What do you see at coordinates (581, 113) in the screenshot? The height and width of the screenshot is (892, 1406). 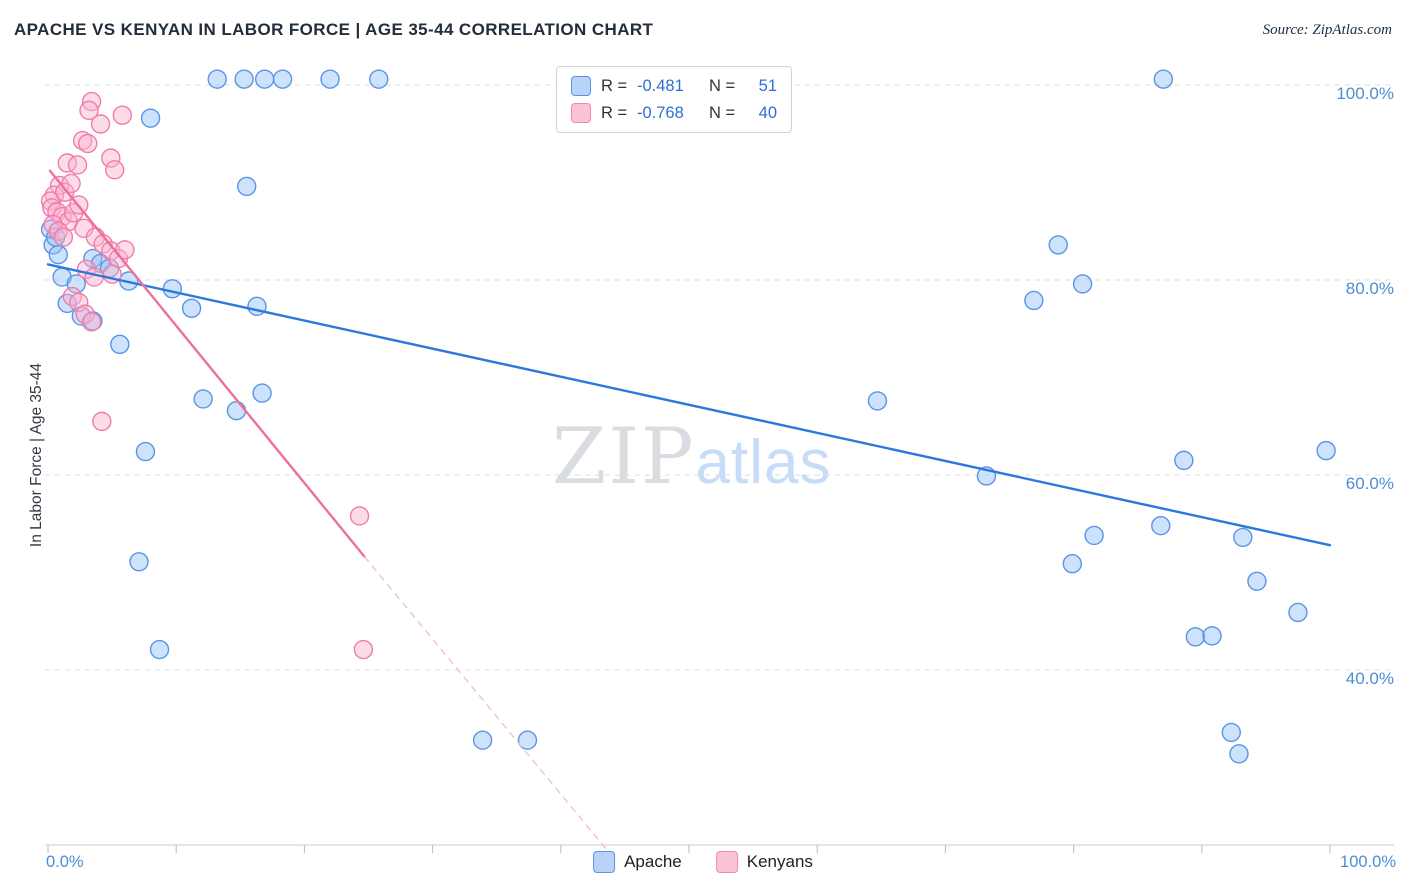 I see `kenyans-swatch-icon` at bounding box center [581, 113].